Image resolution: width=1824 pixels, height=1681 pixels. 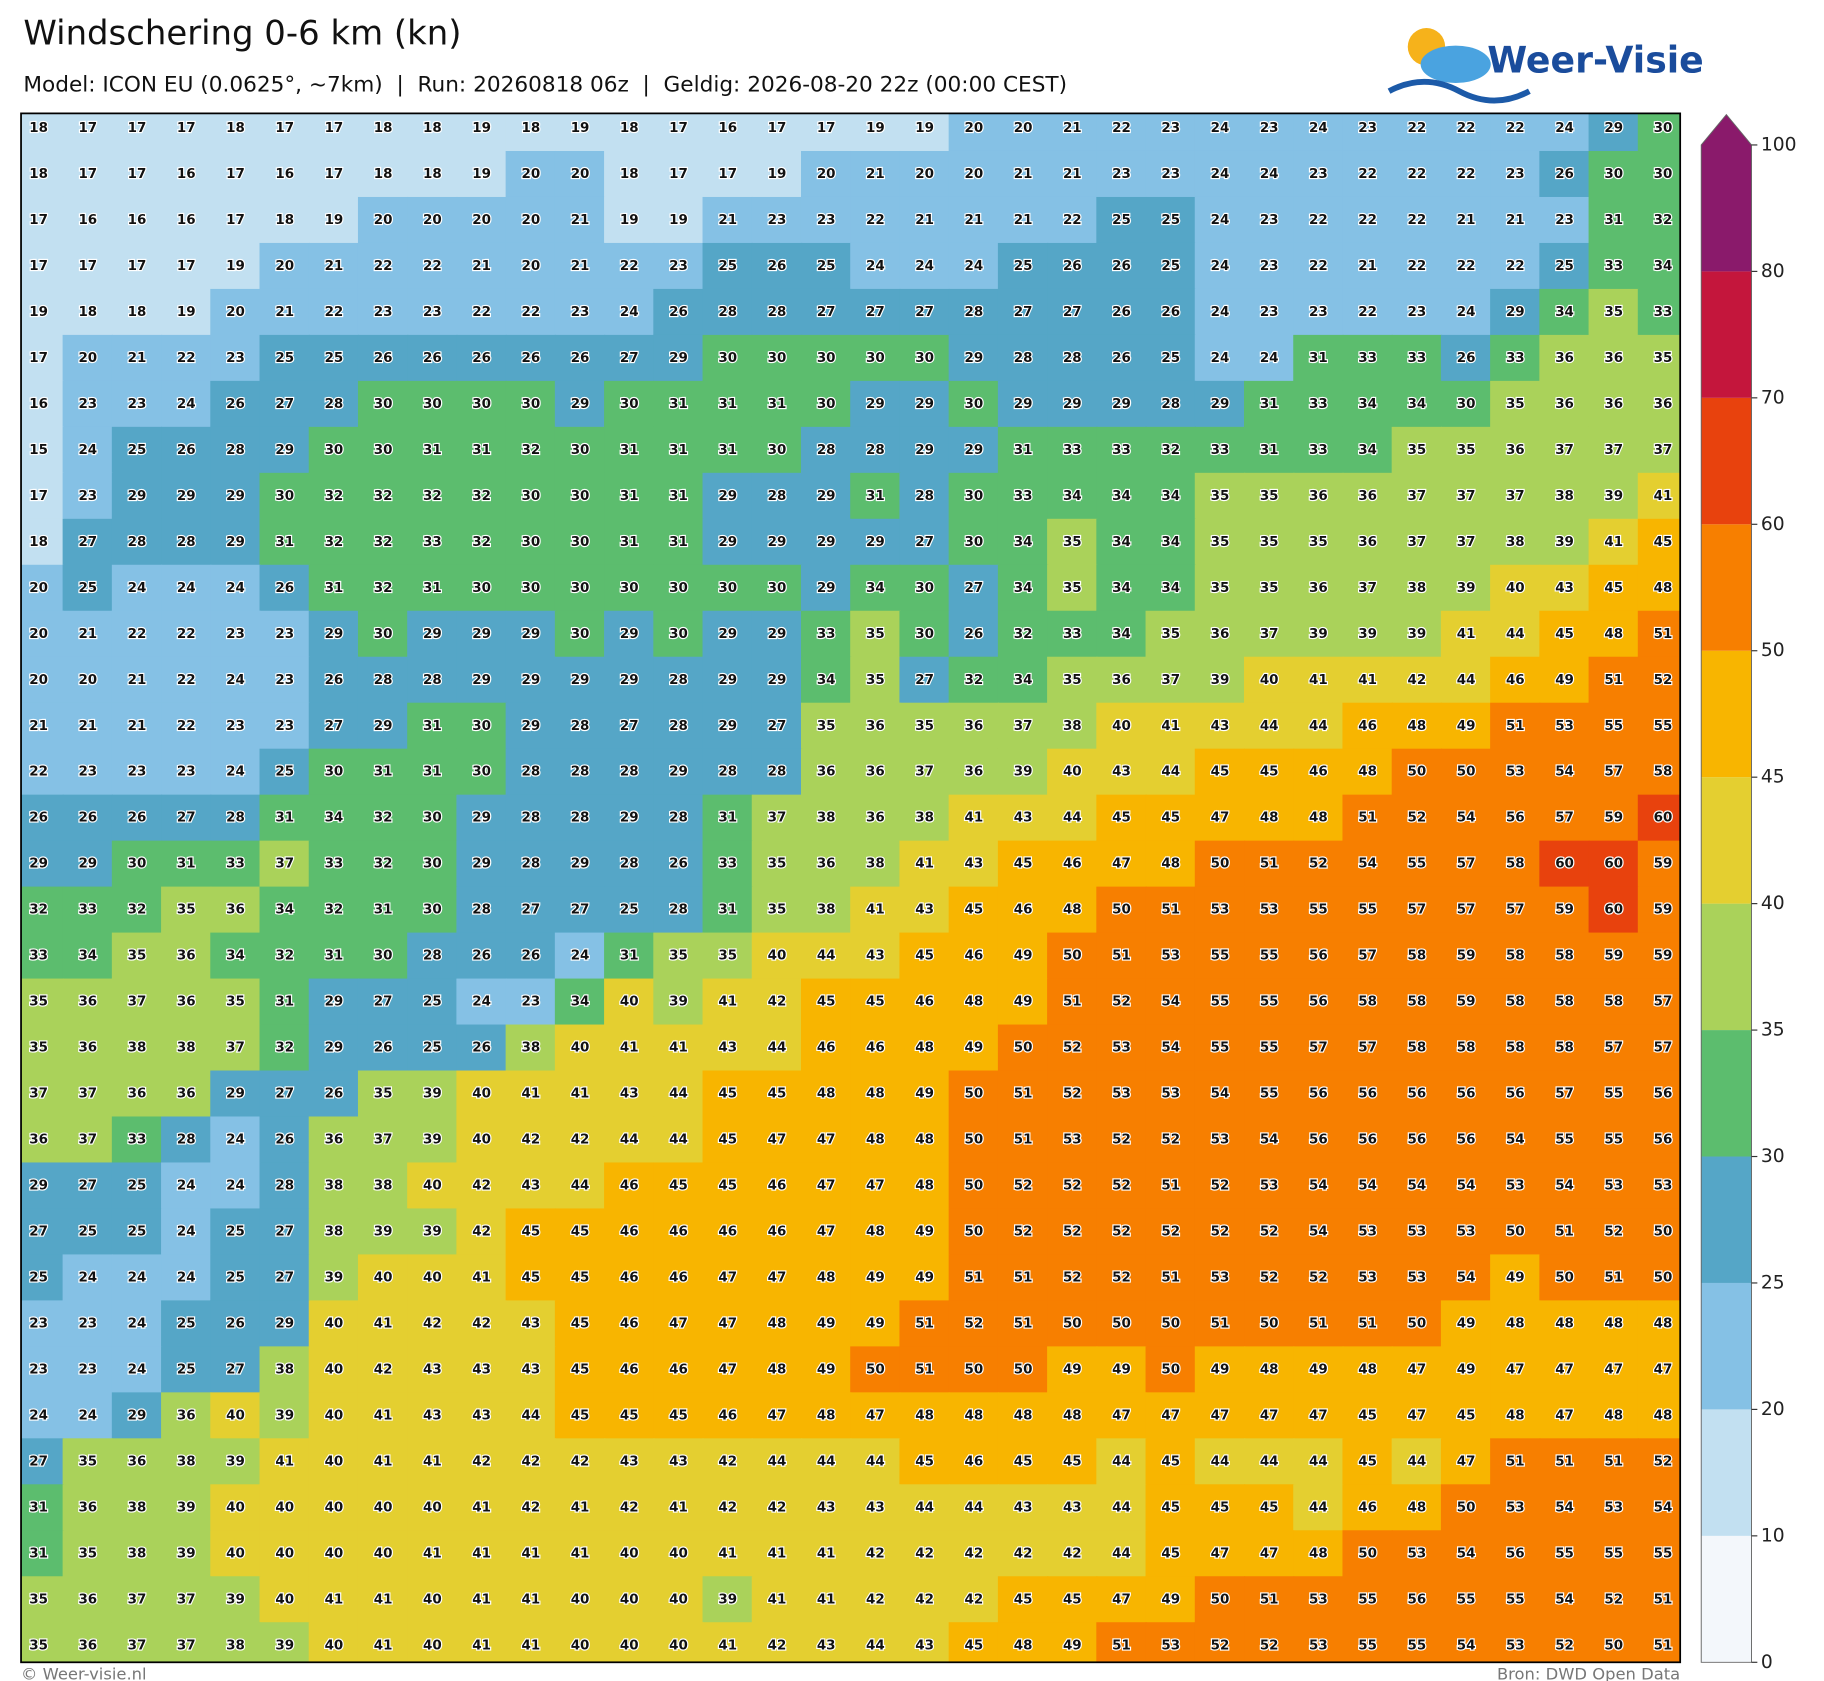 I want to click on grid-value: 46, so click(x=1367, y=1507).